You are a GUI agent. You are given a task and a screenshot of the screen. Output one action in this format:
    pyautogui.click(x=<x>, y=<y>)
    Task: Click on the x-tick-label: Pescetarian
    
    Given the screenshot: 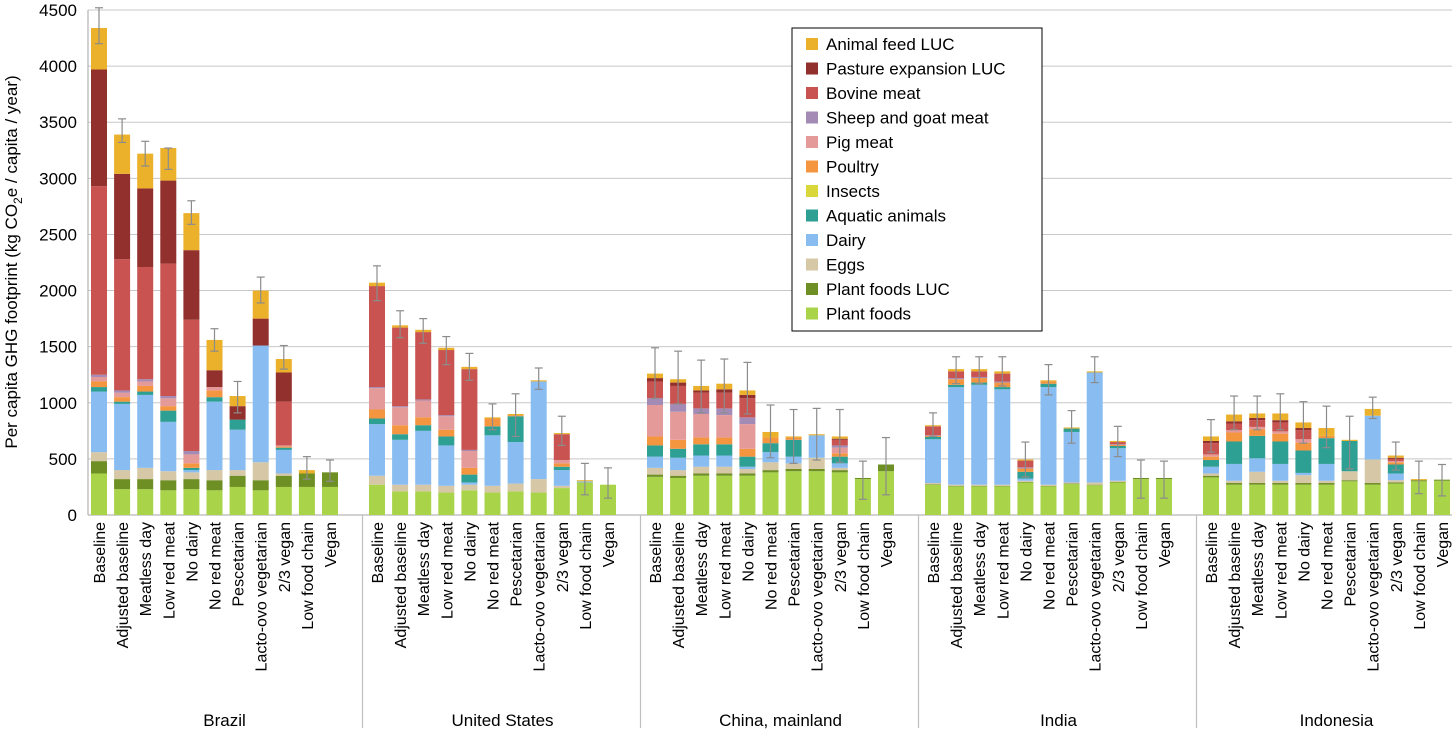 What is the action you would take?
    pyautogui.click(x=795, y=564)
    